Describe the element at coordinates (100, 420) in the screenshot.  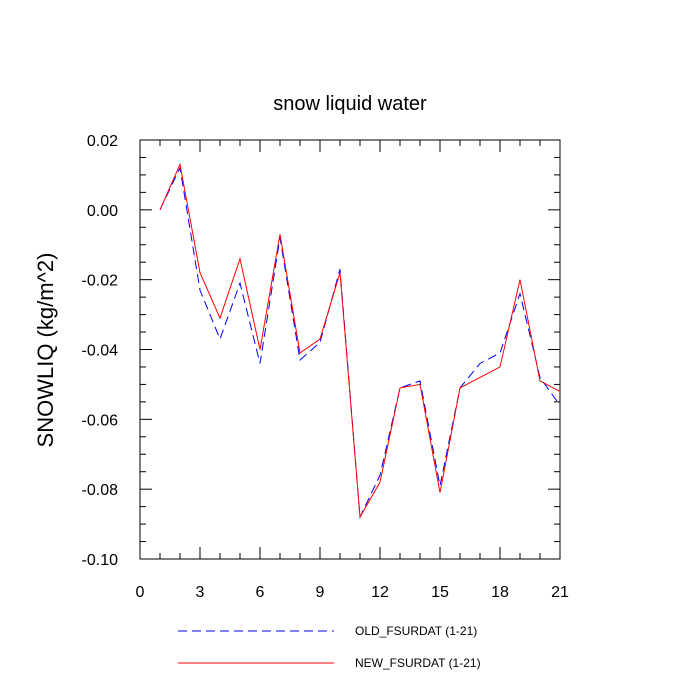
I see `y-tick-label: -0.06` at that location.